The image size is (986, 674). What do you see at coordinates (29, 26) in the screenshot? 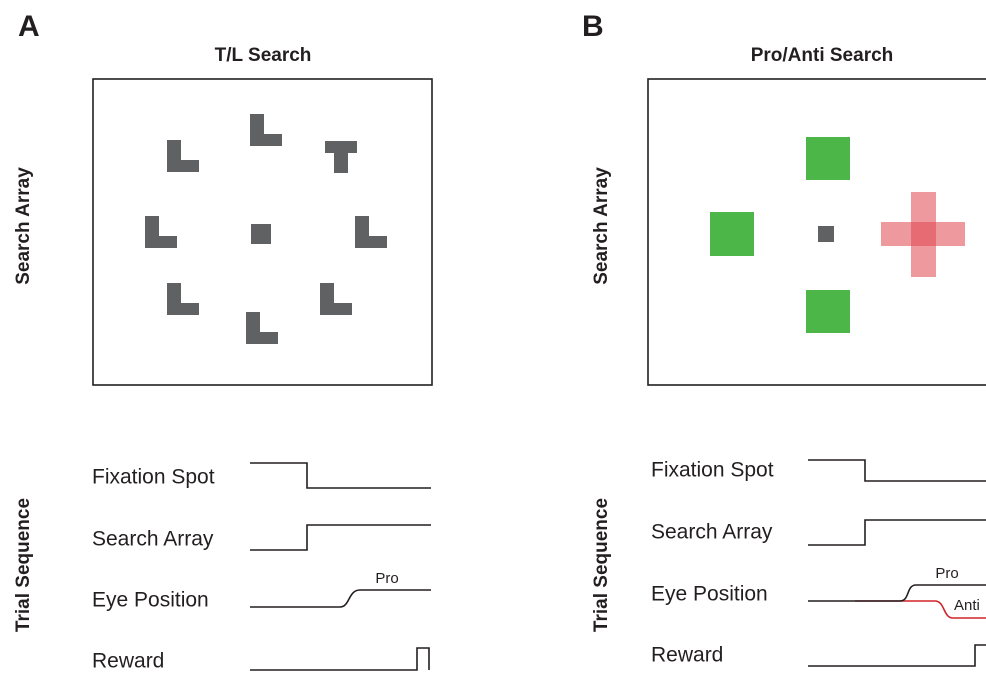
I see `panel-label: A` at bounding box center [29, 26].